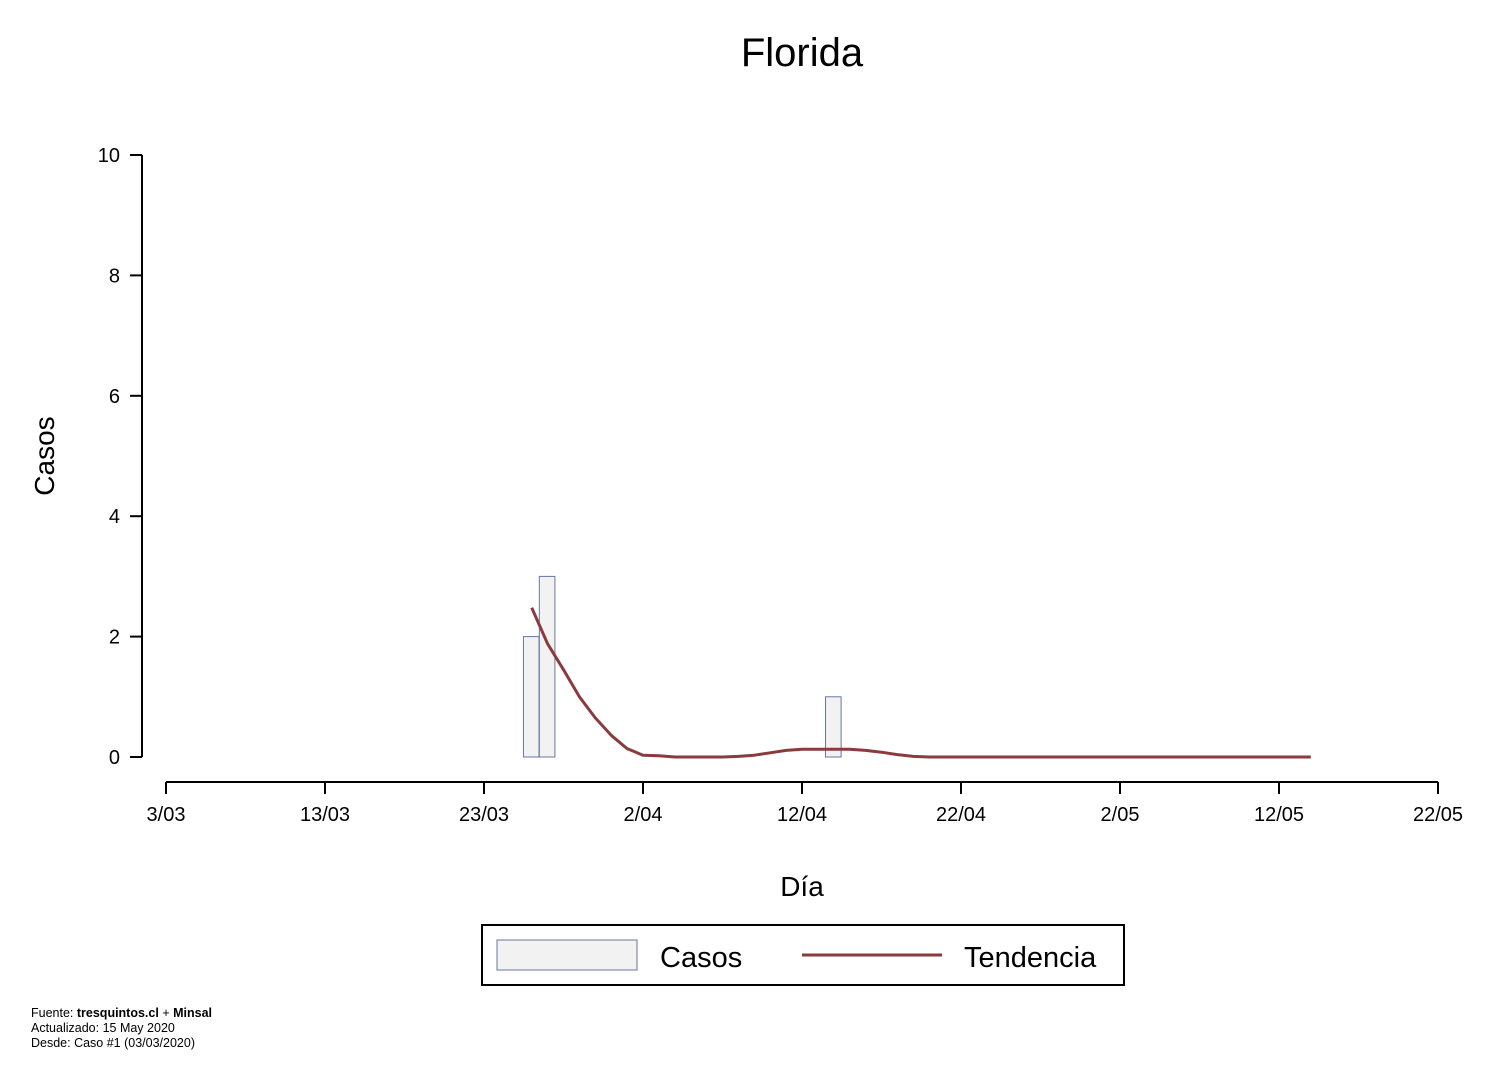  I want to click on footer-site: tresquintos.cl, so click(117, 1013).